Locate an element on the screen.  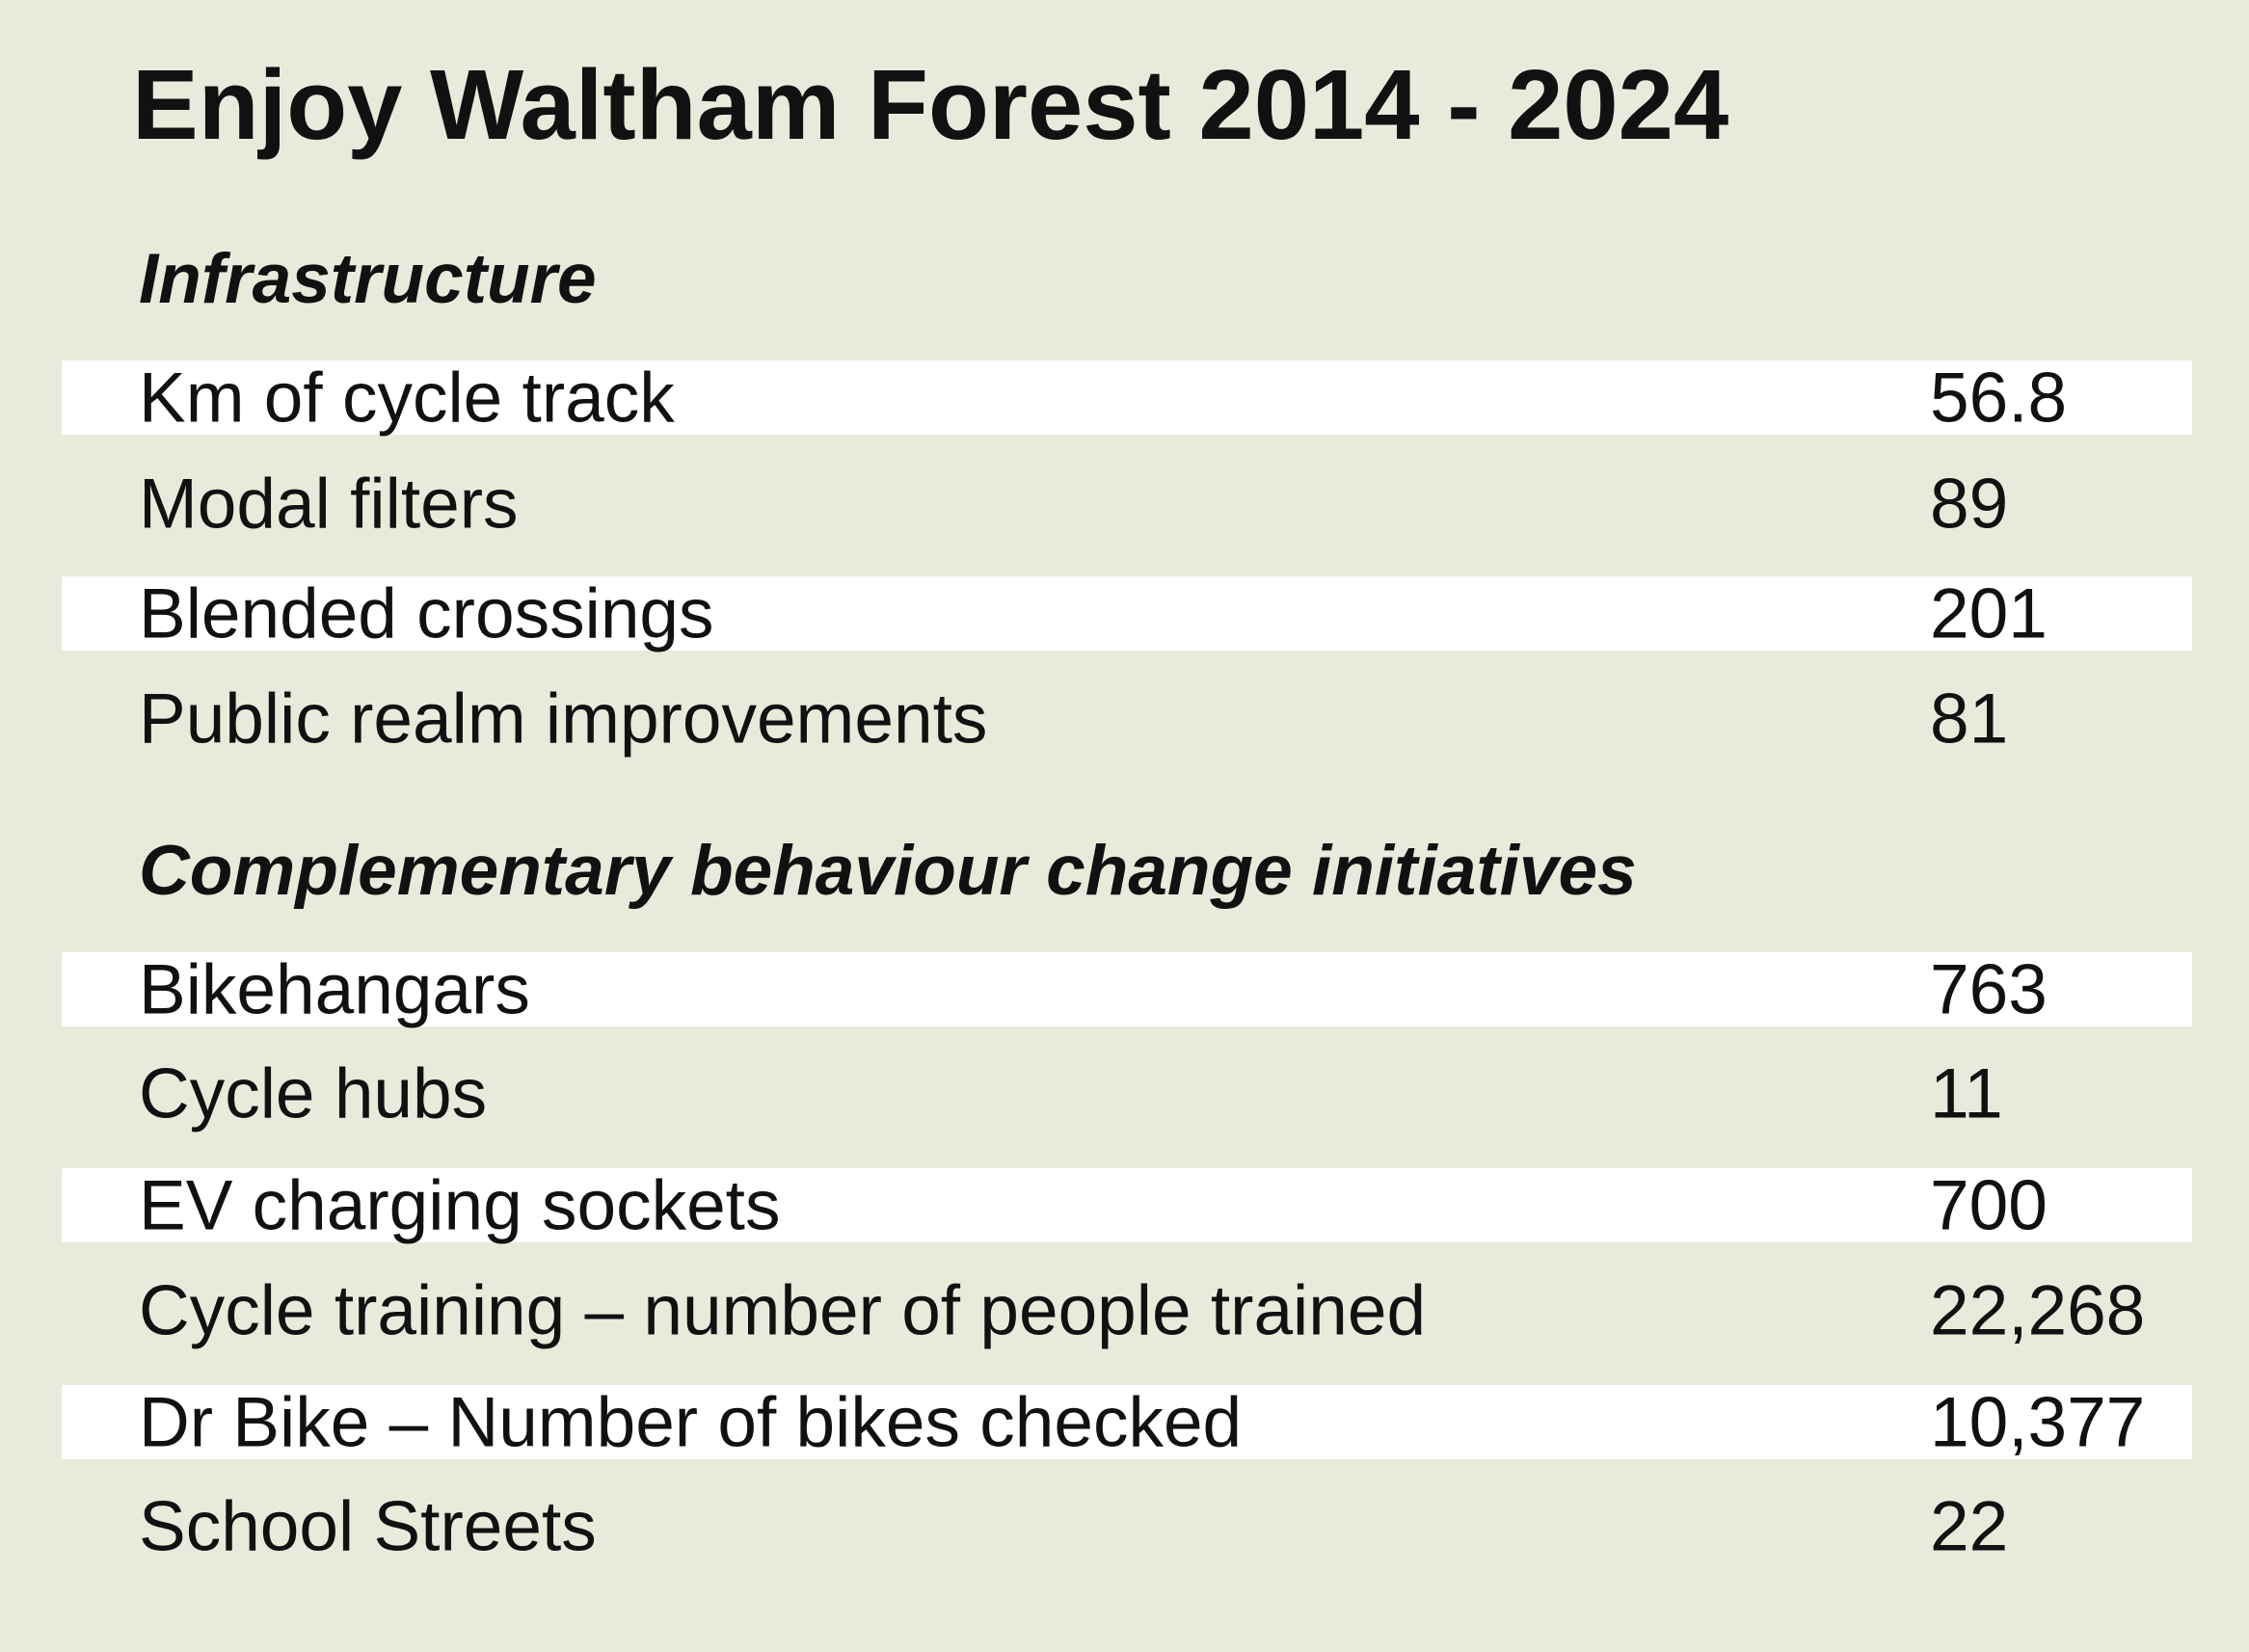
row-value: 22 is located at coordinates (1969, 1526).